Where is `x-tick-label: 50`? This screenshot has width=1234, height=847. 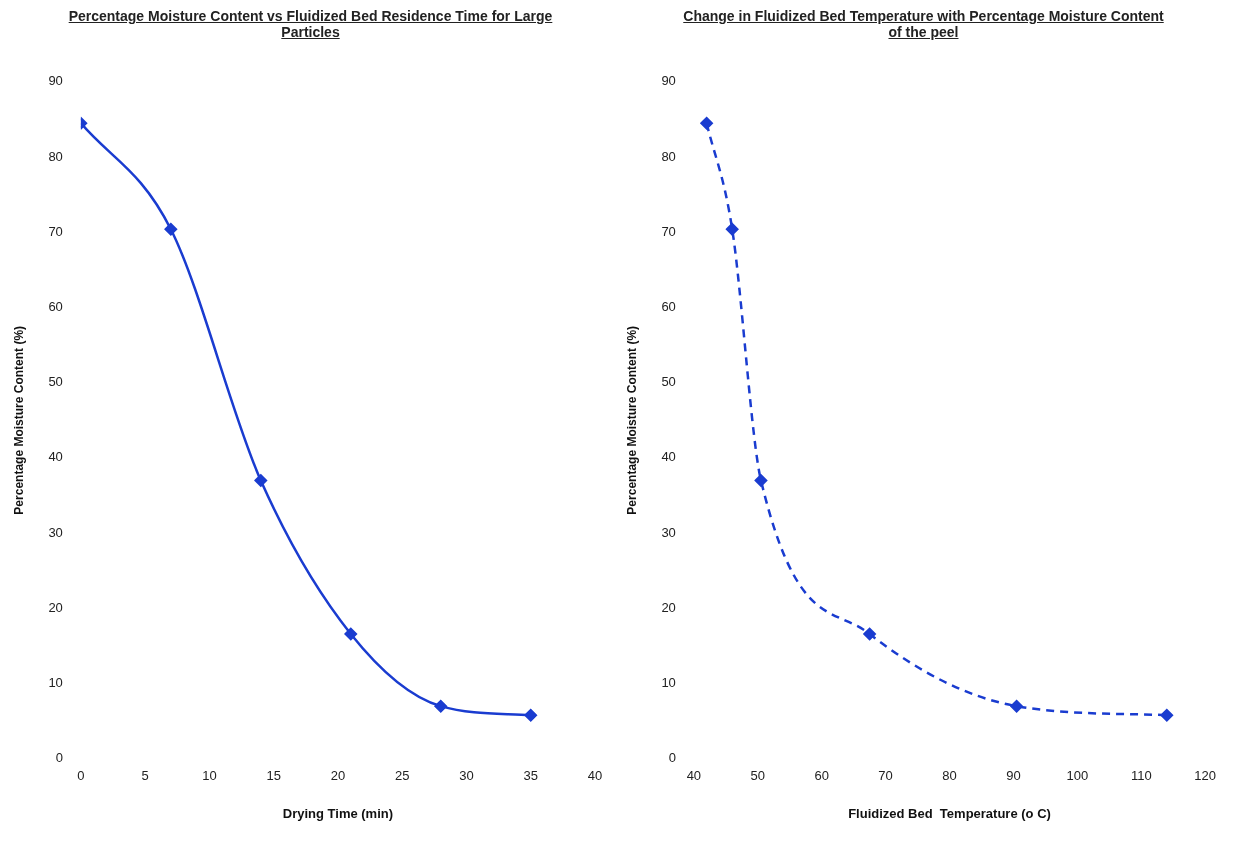
x-tick-label: 50 is located at coordinates (758, 776).